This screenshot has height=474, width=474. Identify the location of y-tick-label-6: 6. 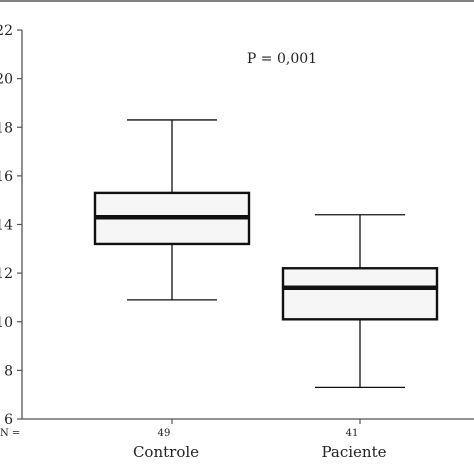
(8, 420).